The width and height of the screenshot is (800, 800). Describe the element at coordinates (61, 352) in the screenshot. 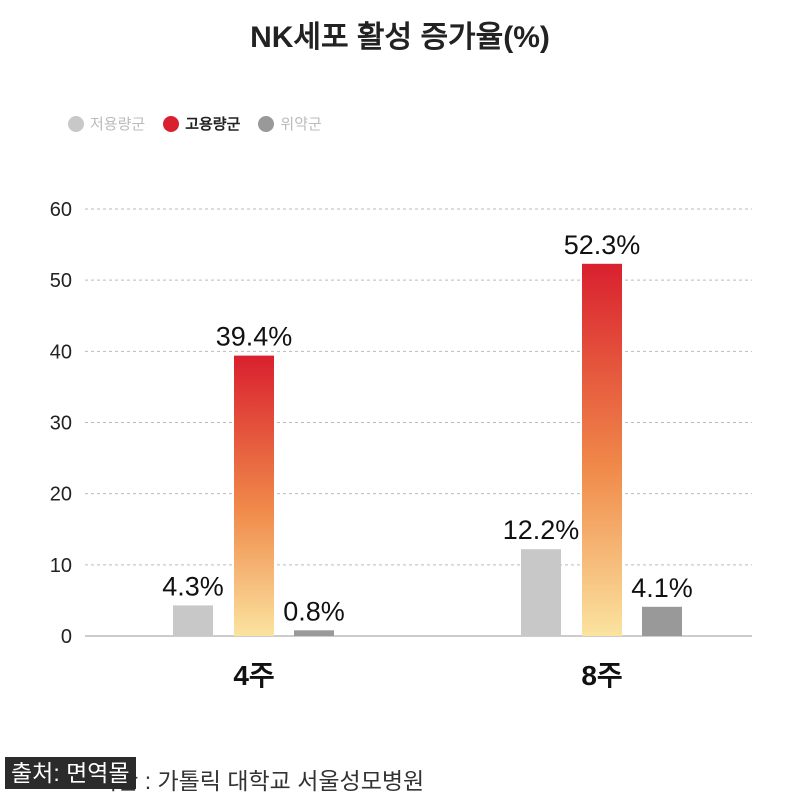

I see `y-tick-label: 40` at that location.